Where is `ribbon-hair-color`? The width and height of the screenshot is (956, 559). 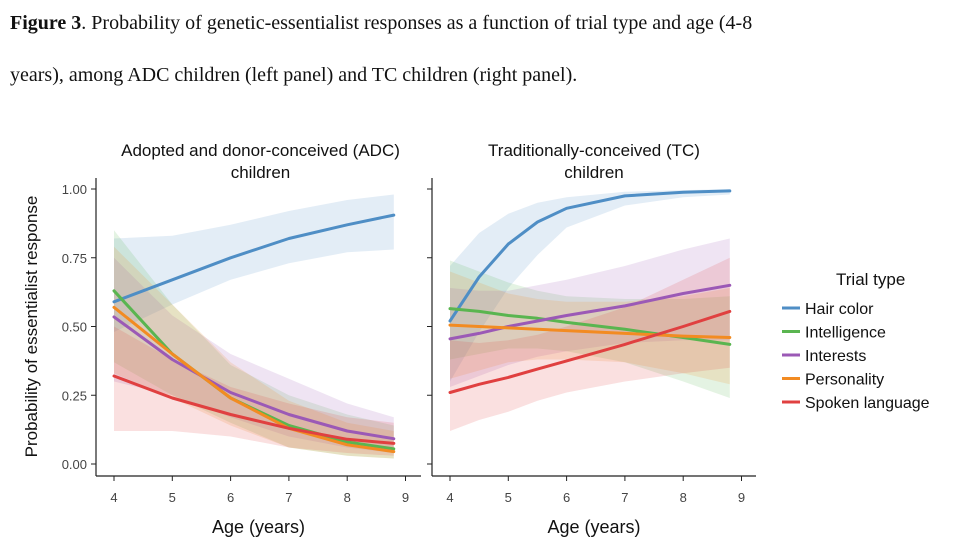
ribbon-hair-color is located at coordinates (590, 285).